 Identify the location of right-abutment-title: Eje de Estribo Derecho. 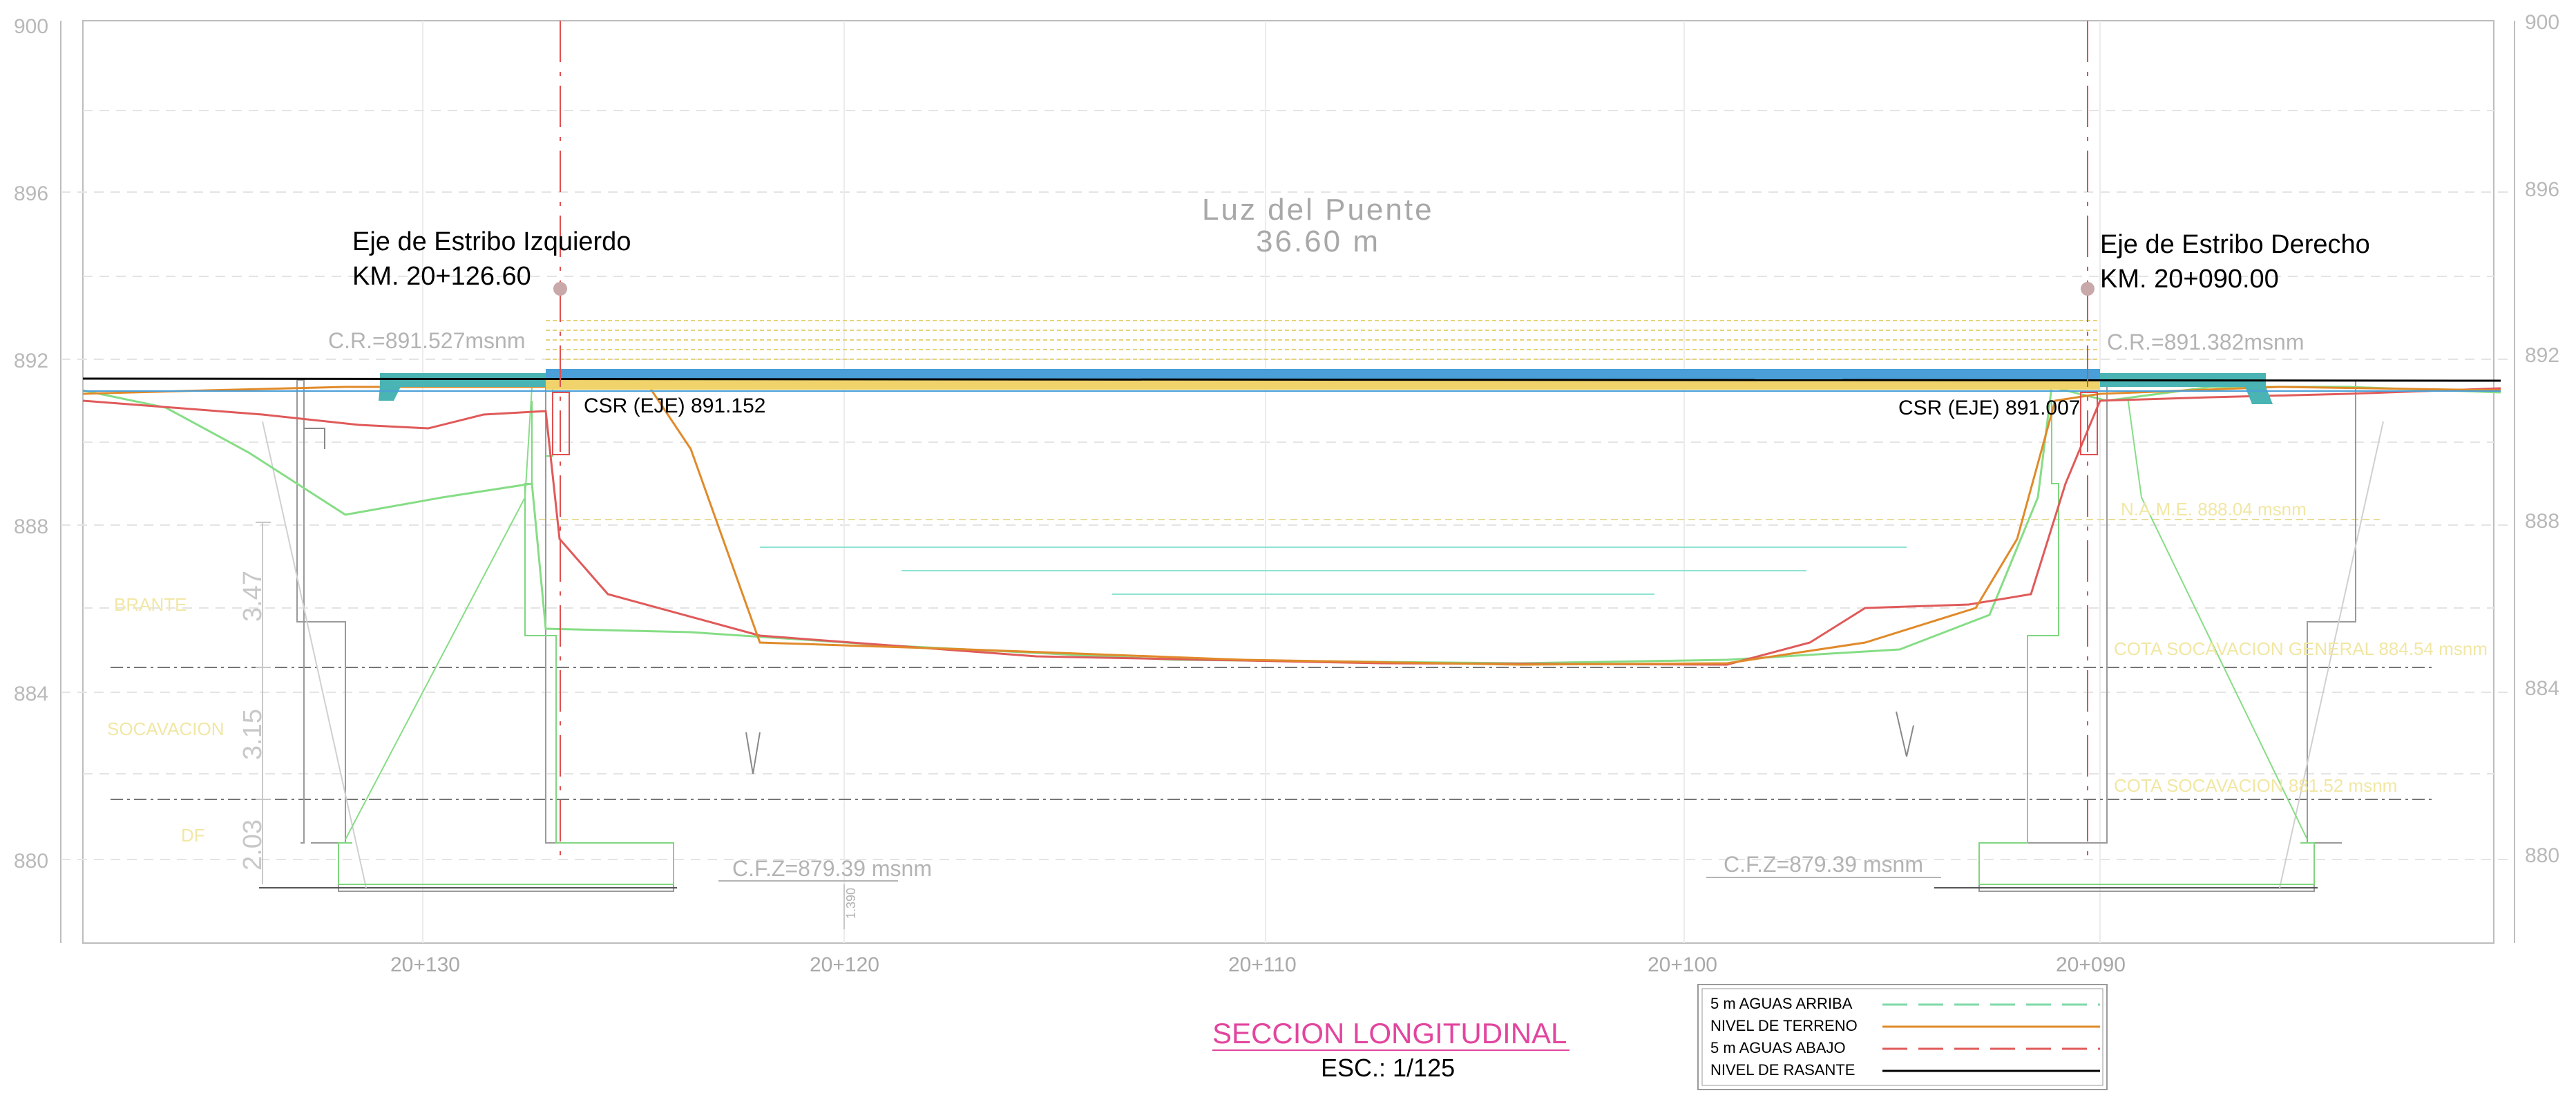
(2235, 244).